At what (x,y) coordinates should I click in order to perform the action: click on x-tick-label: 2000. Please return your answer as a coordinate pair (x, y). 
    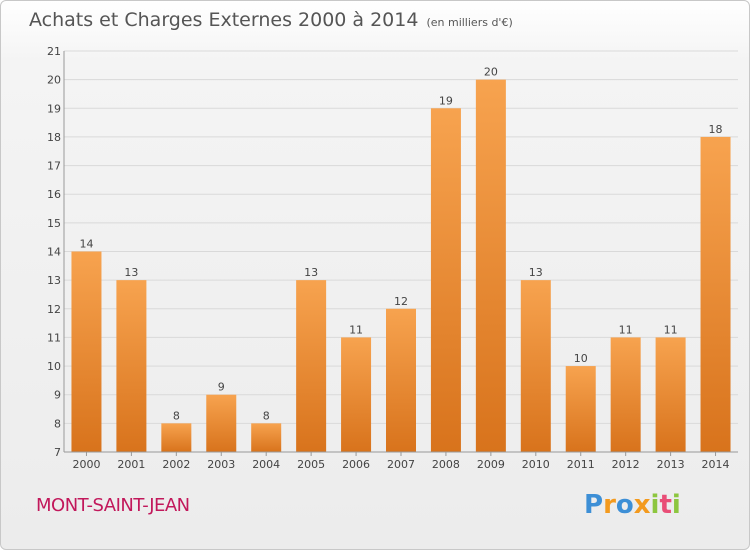
    Looking at the image, I should click on (86, 464).